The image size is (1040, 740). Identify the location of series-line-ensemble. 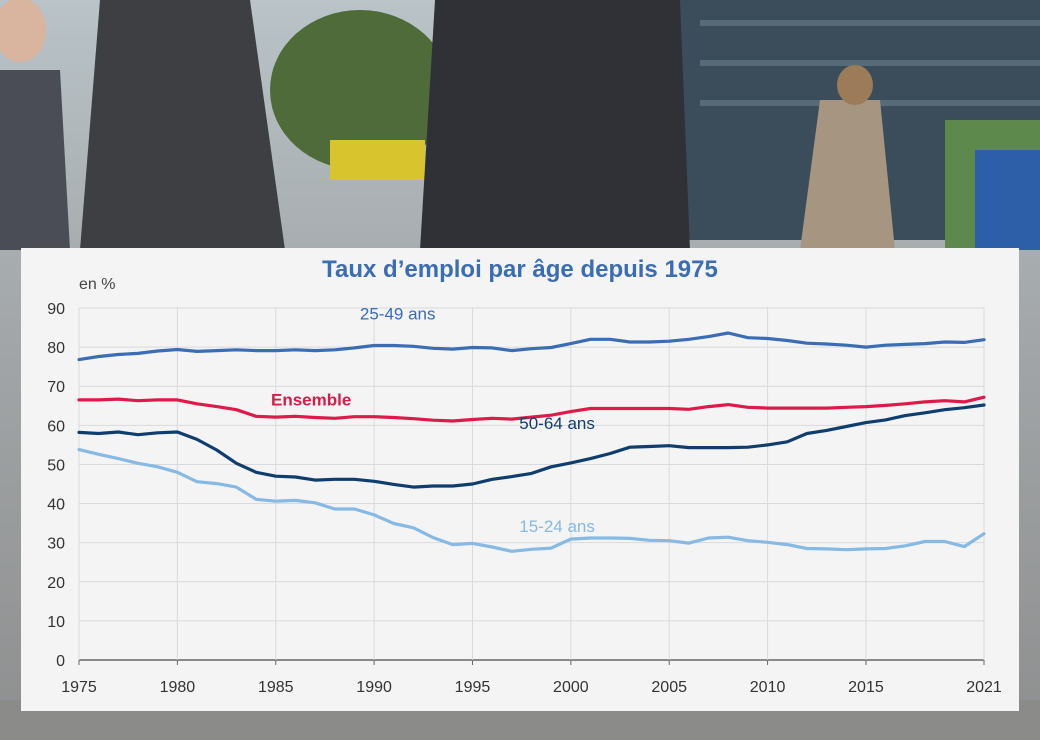
(531, 409).